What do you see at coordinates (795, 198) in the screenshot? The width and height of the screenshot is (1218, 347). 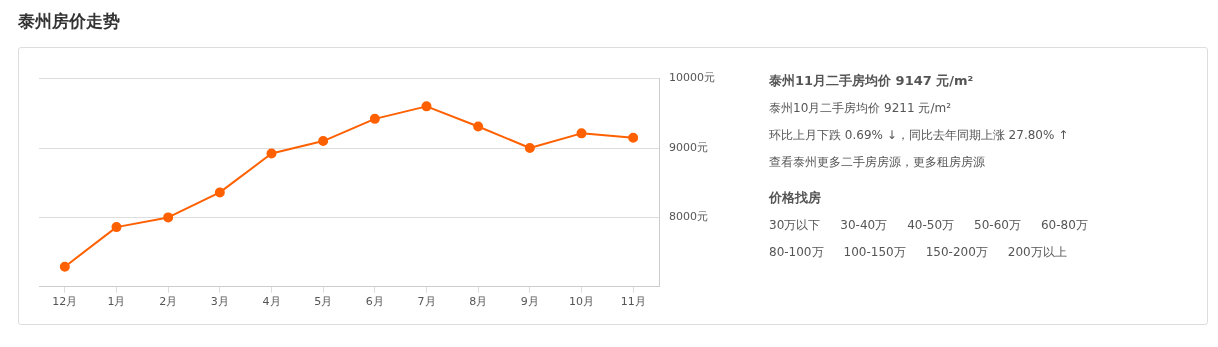 I see `text: 价格找房` at bounding box center [795, 198].